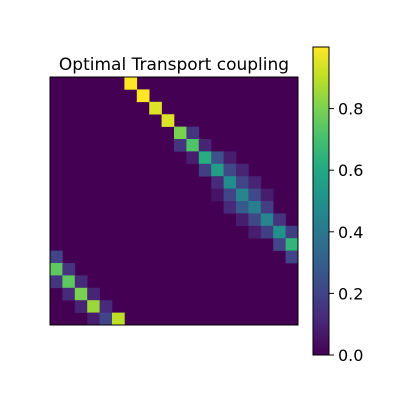 The image size is (400, 400). What do you see at coordinates (350, 232) in the screenshot?
I see `colorbar-tick-label: 0.4` at bounding box center [350, 232].